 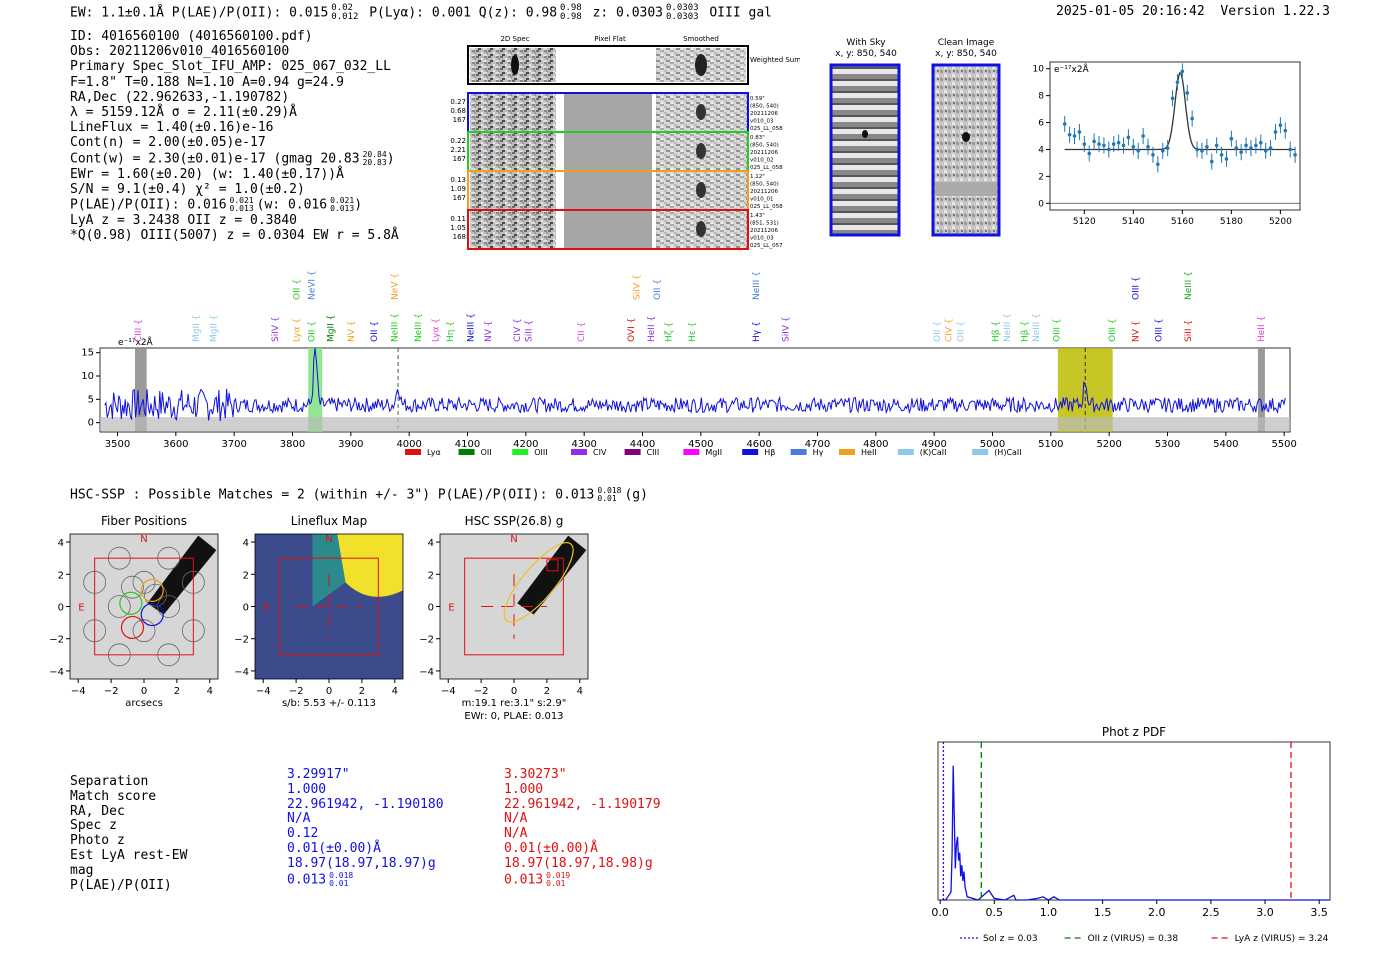 What do you see at coordinates (215, 328) in the screenshot?
I see `spectrum-line-label: MgII {` at bounding box center [215, 328].